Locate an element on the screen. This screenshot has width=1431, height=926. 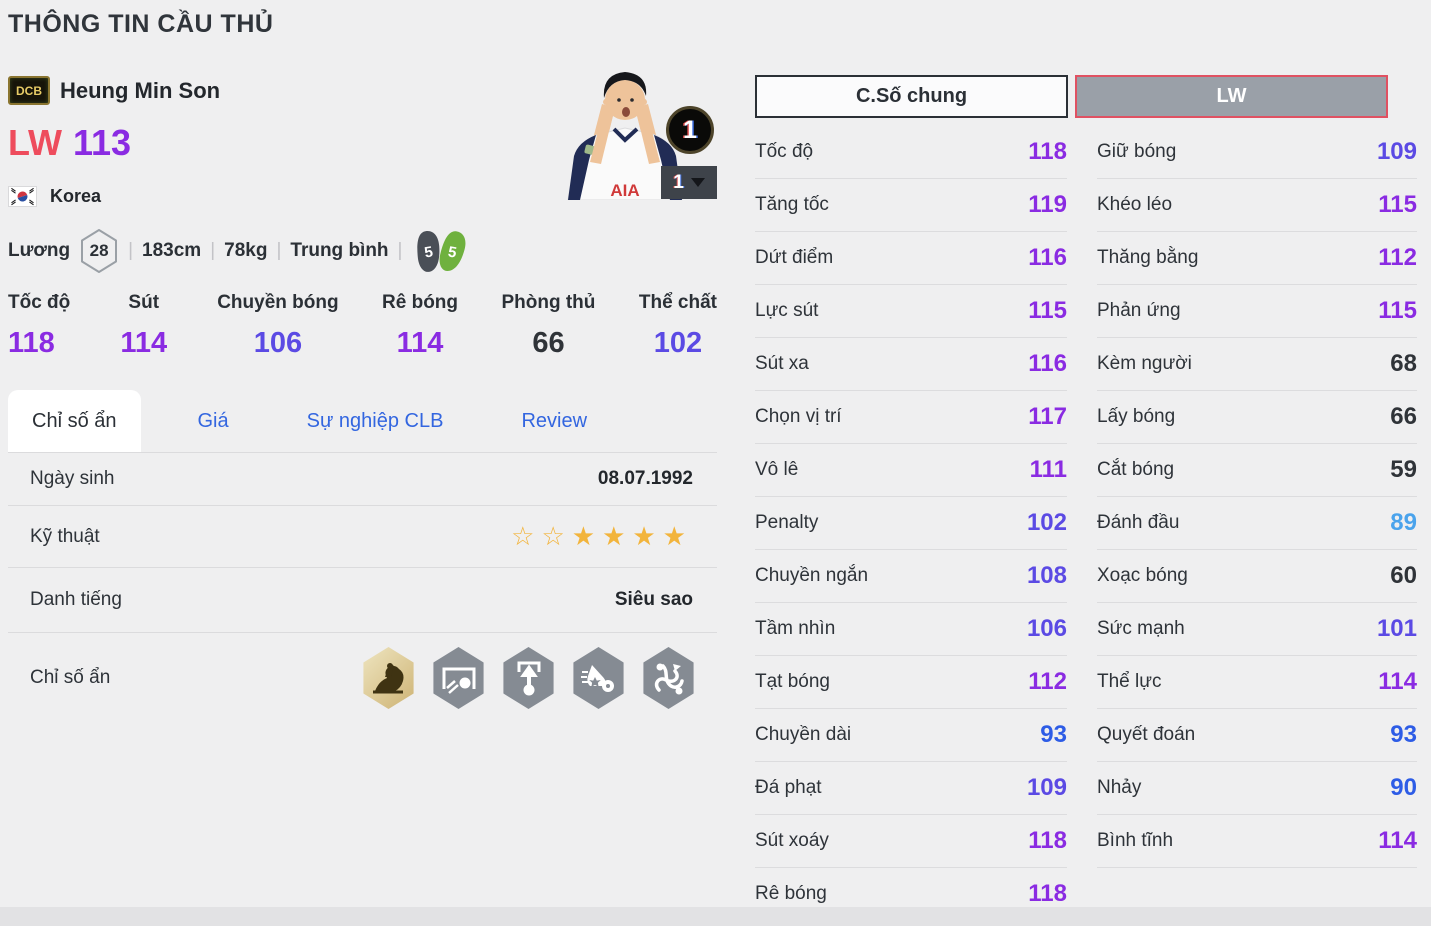
hidden-traits-row: Chỉ số ẩn is located at coordinates (362, 678).